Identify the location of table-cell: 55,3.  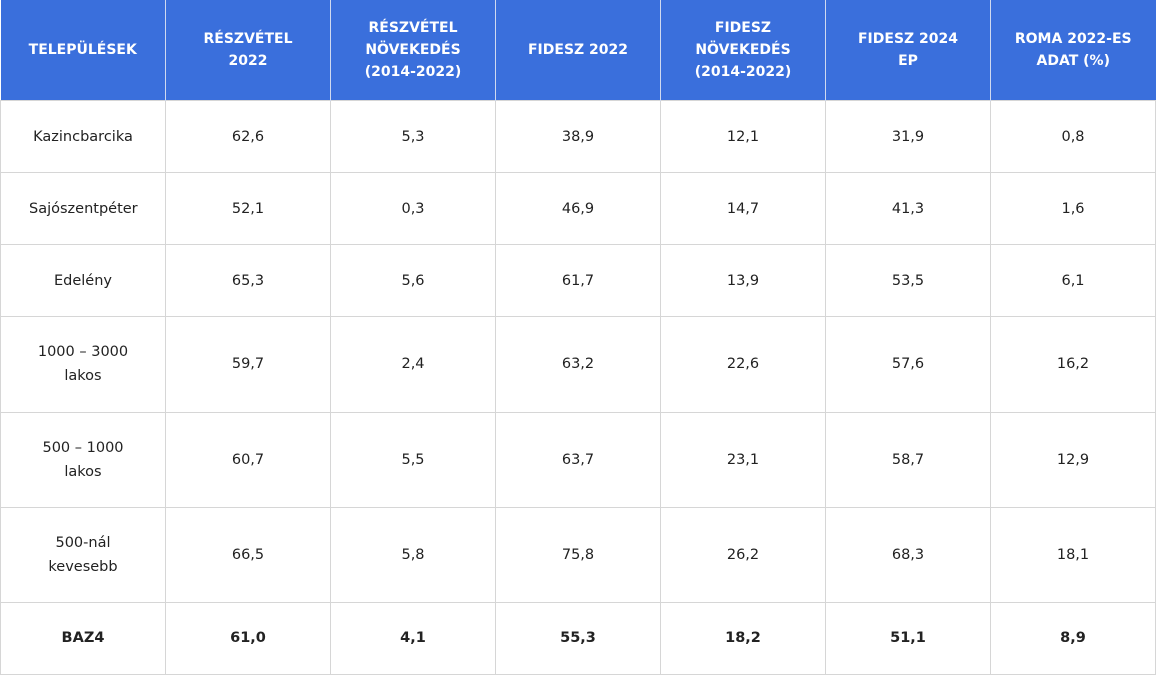
(578, 638).